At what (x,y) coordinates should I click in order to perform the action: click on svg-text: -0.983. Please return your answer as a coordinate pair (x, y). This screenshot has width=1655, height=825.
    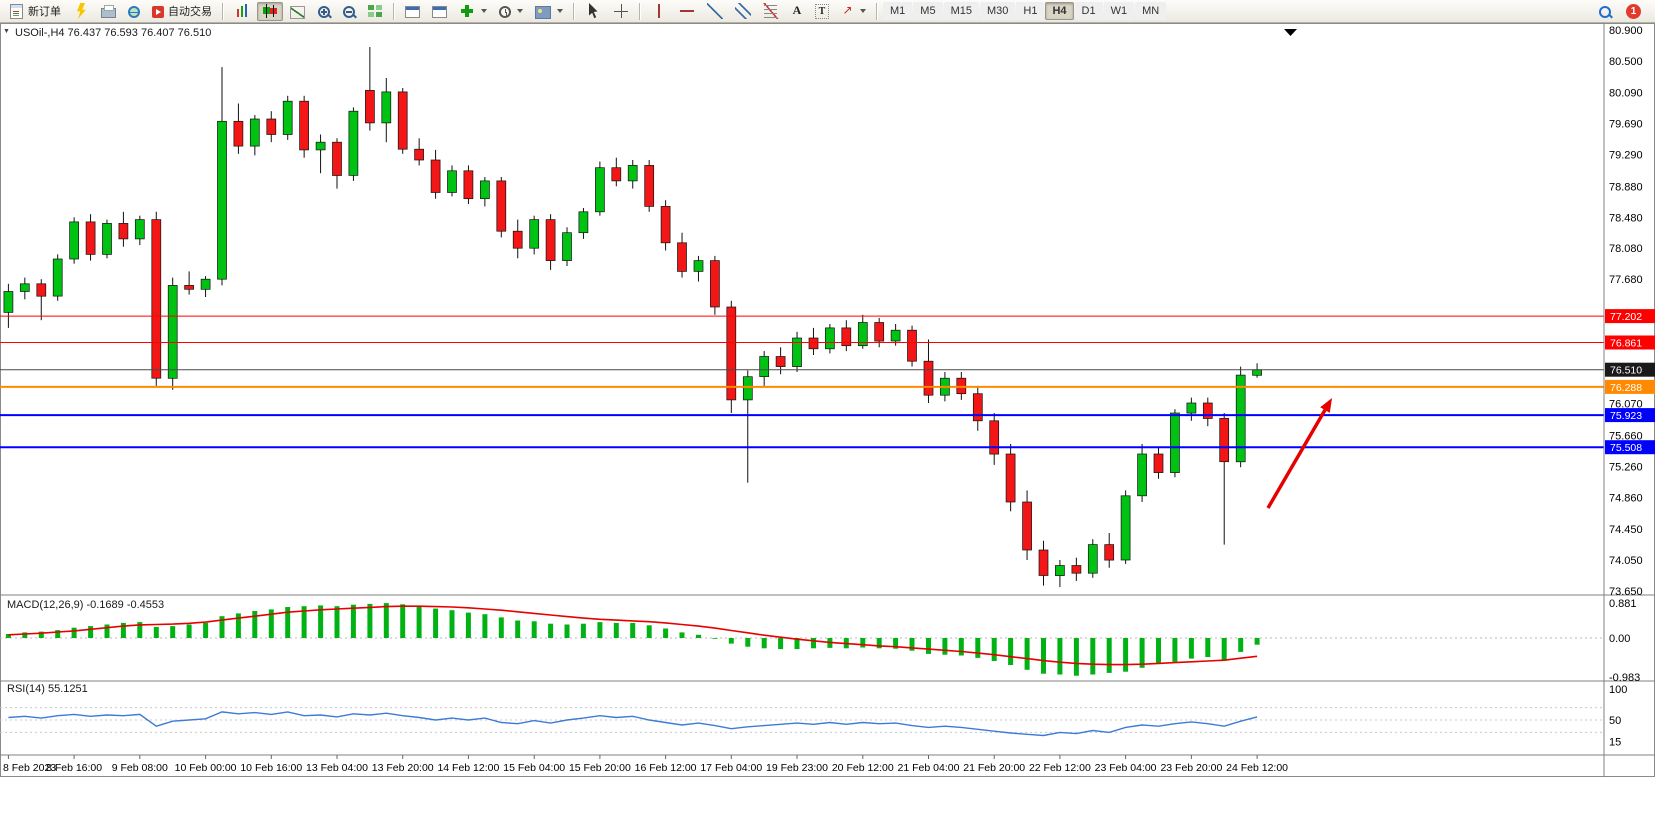
    Looking at the image, I should click on (1624, 678).